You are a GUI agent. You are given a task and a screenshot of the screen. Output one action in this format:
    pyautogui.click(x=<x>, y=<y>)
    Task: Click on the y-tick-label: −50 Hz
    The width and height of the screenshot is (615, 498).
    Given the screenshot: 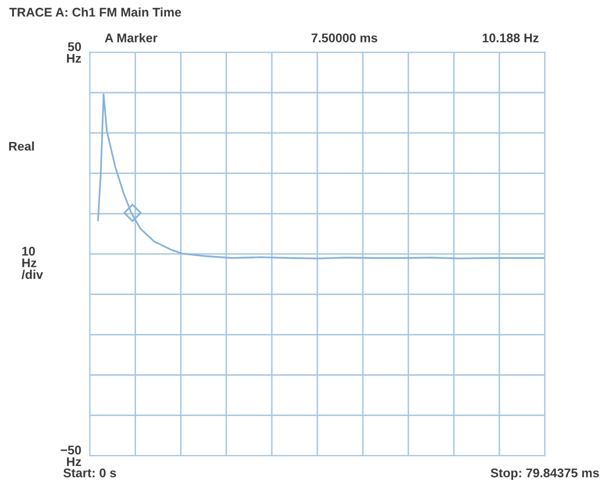 What is the action you would take?
    pyautogui.click(x=71, y=456)
    